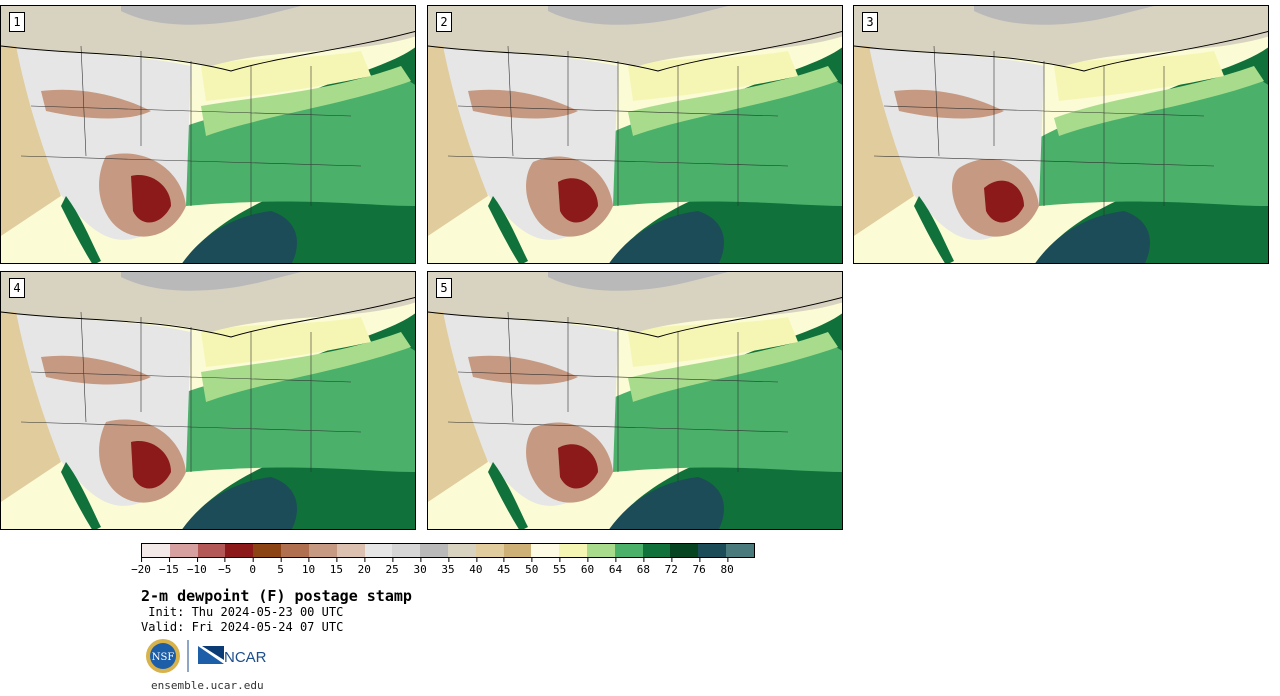 The image size is (1280, 696). Describe the element at coordinates (252, 567) in the screenshot. I see `colorbar-tick-label: 0` at that location.